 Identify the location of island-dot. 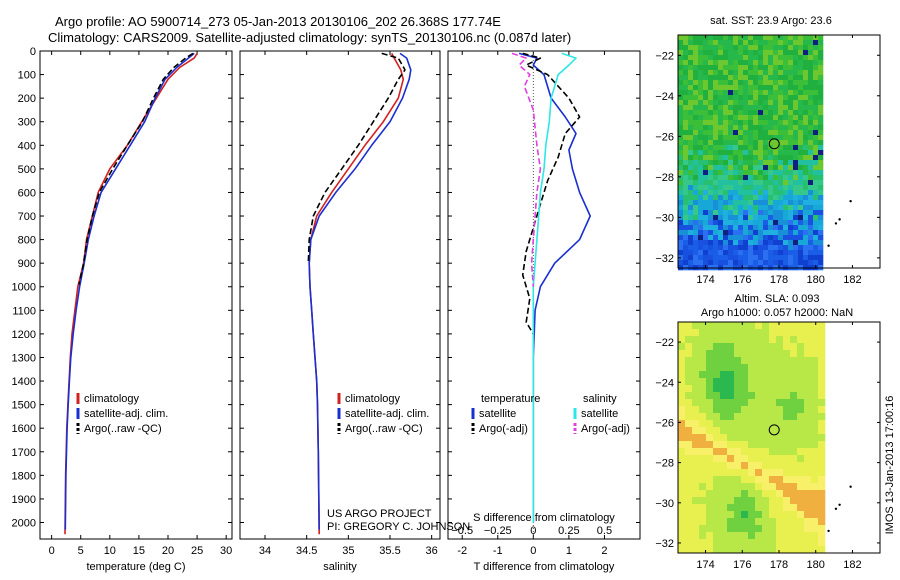
(828, 531).